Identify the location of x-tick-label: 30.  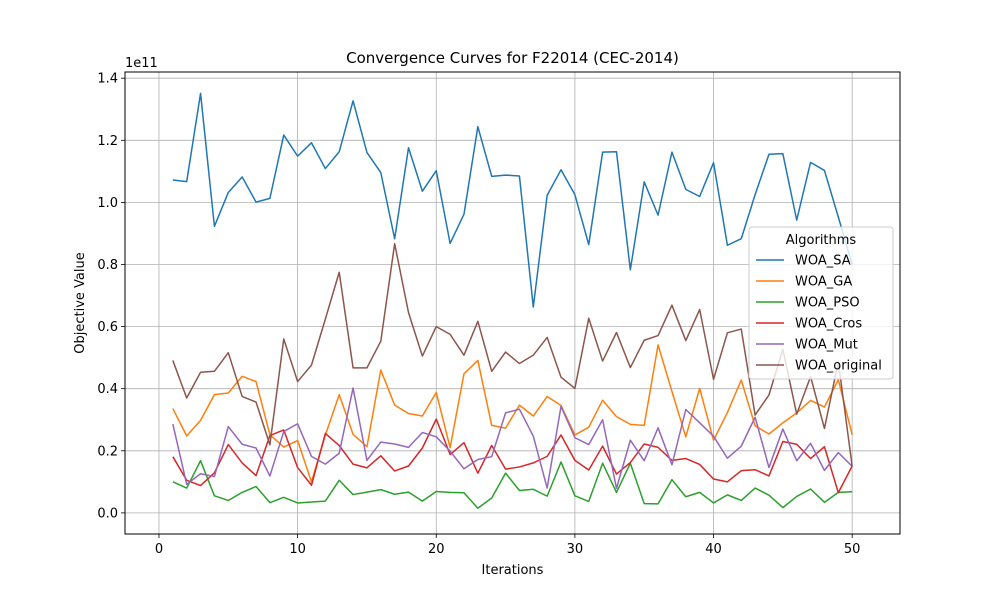
(575, 549).